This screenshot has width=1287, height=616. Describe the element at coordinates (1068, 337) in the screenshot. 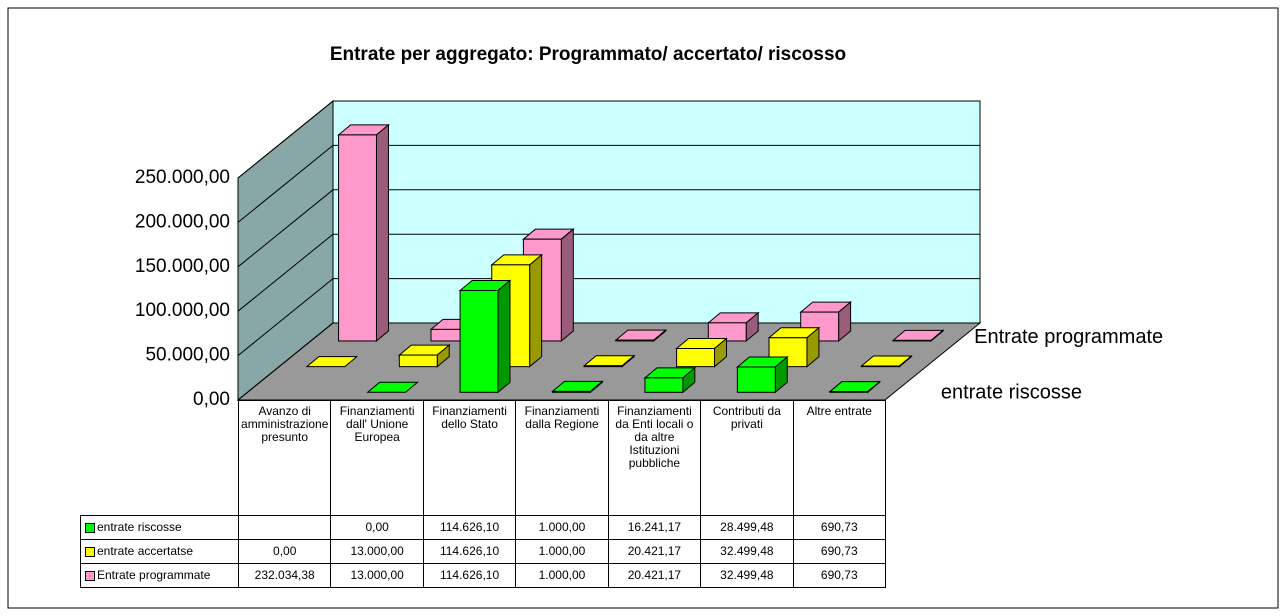

I see `depth-label: Entrate programmate` at that location.